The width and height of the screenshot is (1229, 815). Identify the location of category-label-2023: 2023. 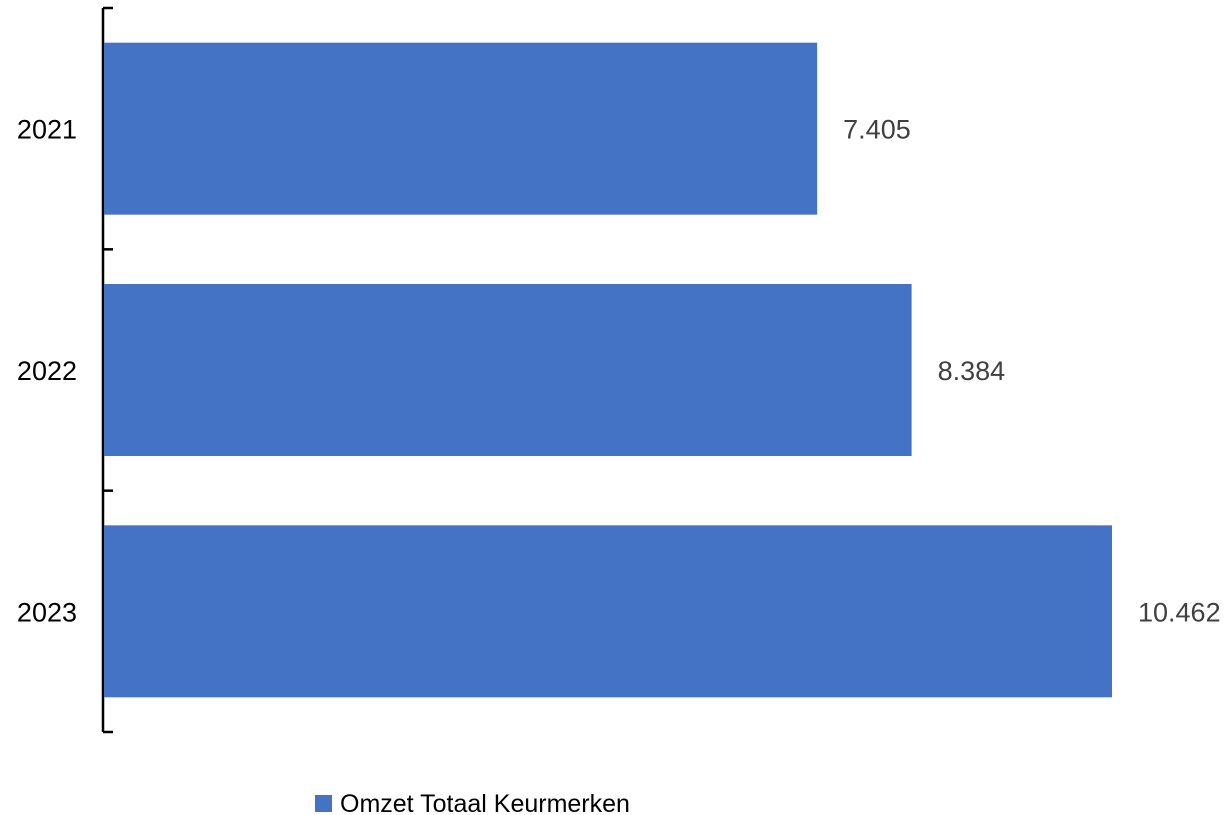
(47, 612).